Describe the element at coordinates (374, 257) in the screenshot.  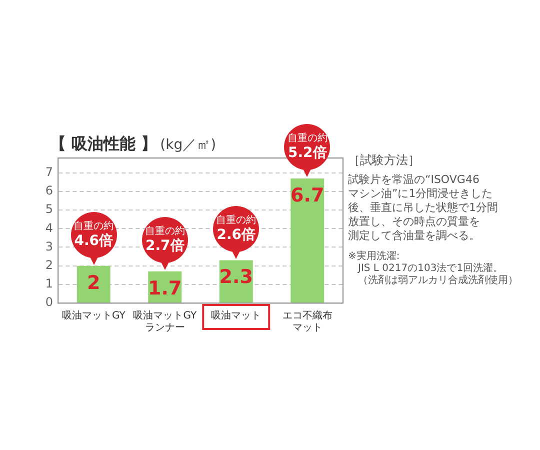
I see `text: ※実用洗濯:` at that location.